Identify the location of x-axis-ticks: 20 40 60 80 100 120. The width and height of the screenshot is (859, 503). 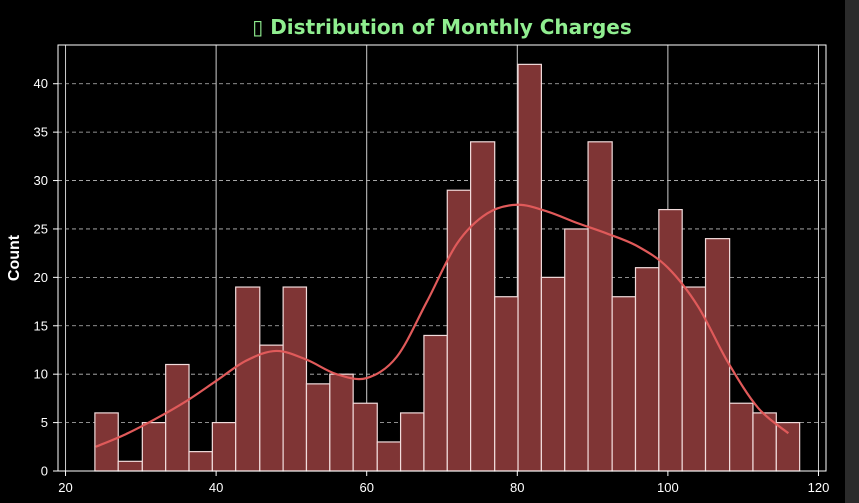
(443, 483).